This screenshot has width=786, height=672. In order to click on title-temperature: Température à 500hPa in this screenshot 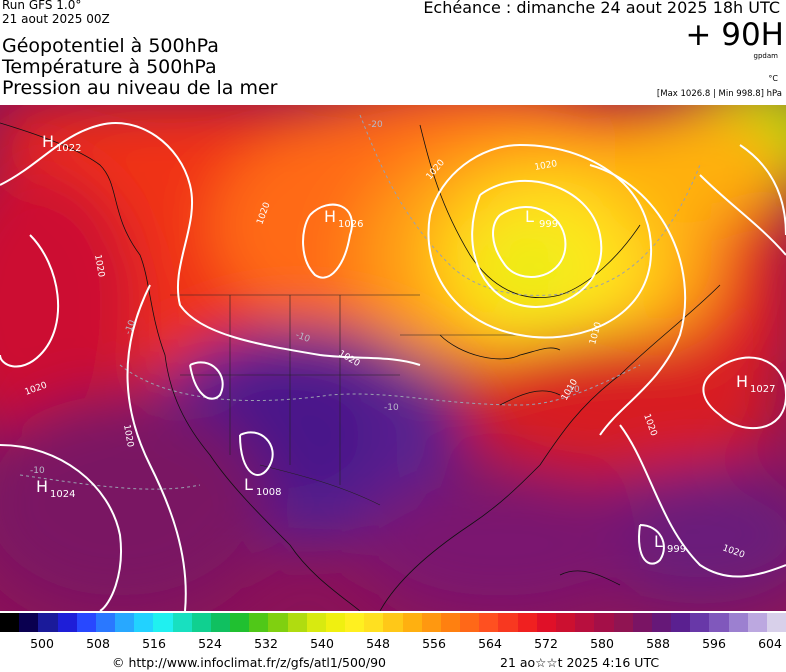, I will do `click(109, 67)`.